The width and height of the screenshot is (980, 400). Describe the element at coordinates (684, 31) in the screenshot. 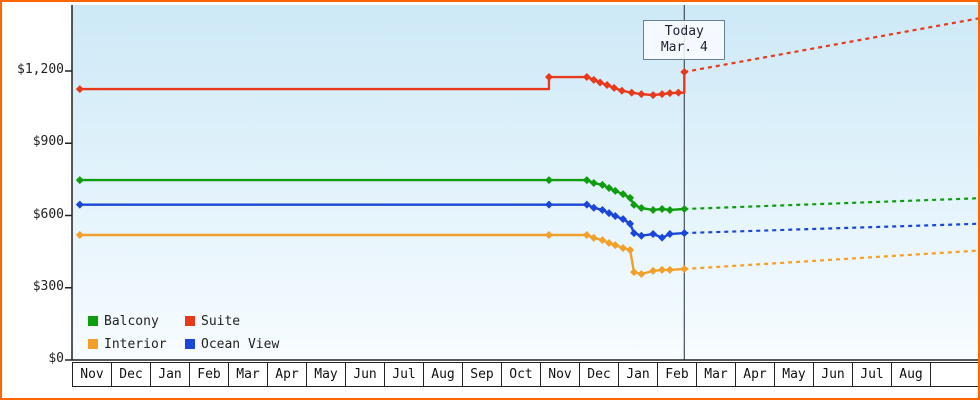

I see `today-label: Today` at that location.